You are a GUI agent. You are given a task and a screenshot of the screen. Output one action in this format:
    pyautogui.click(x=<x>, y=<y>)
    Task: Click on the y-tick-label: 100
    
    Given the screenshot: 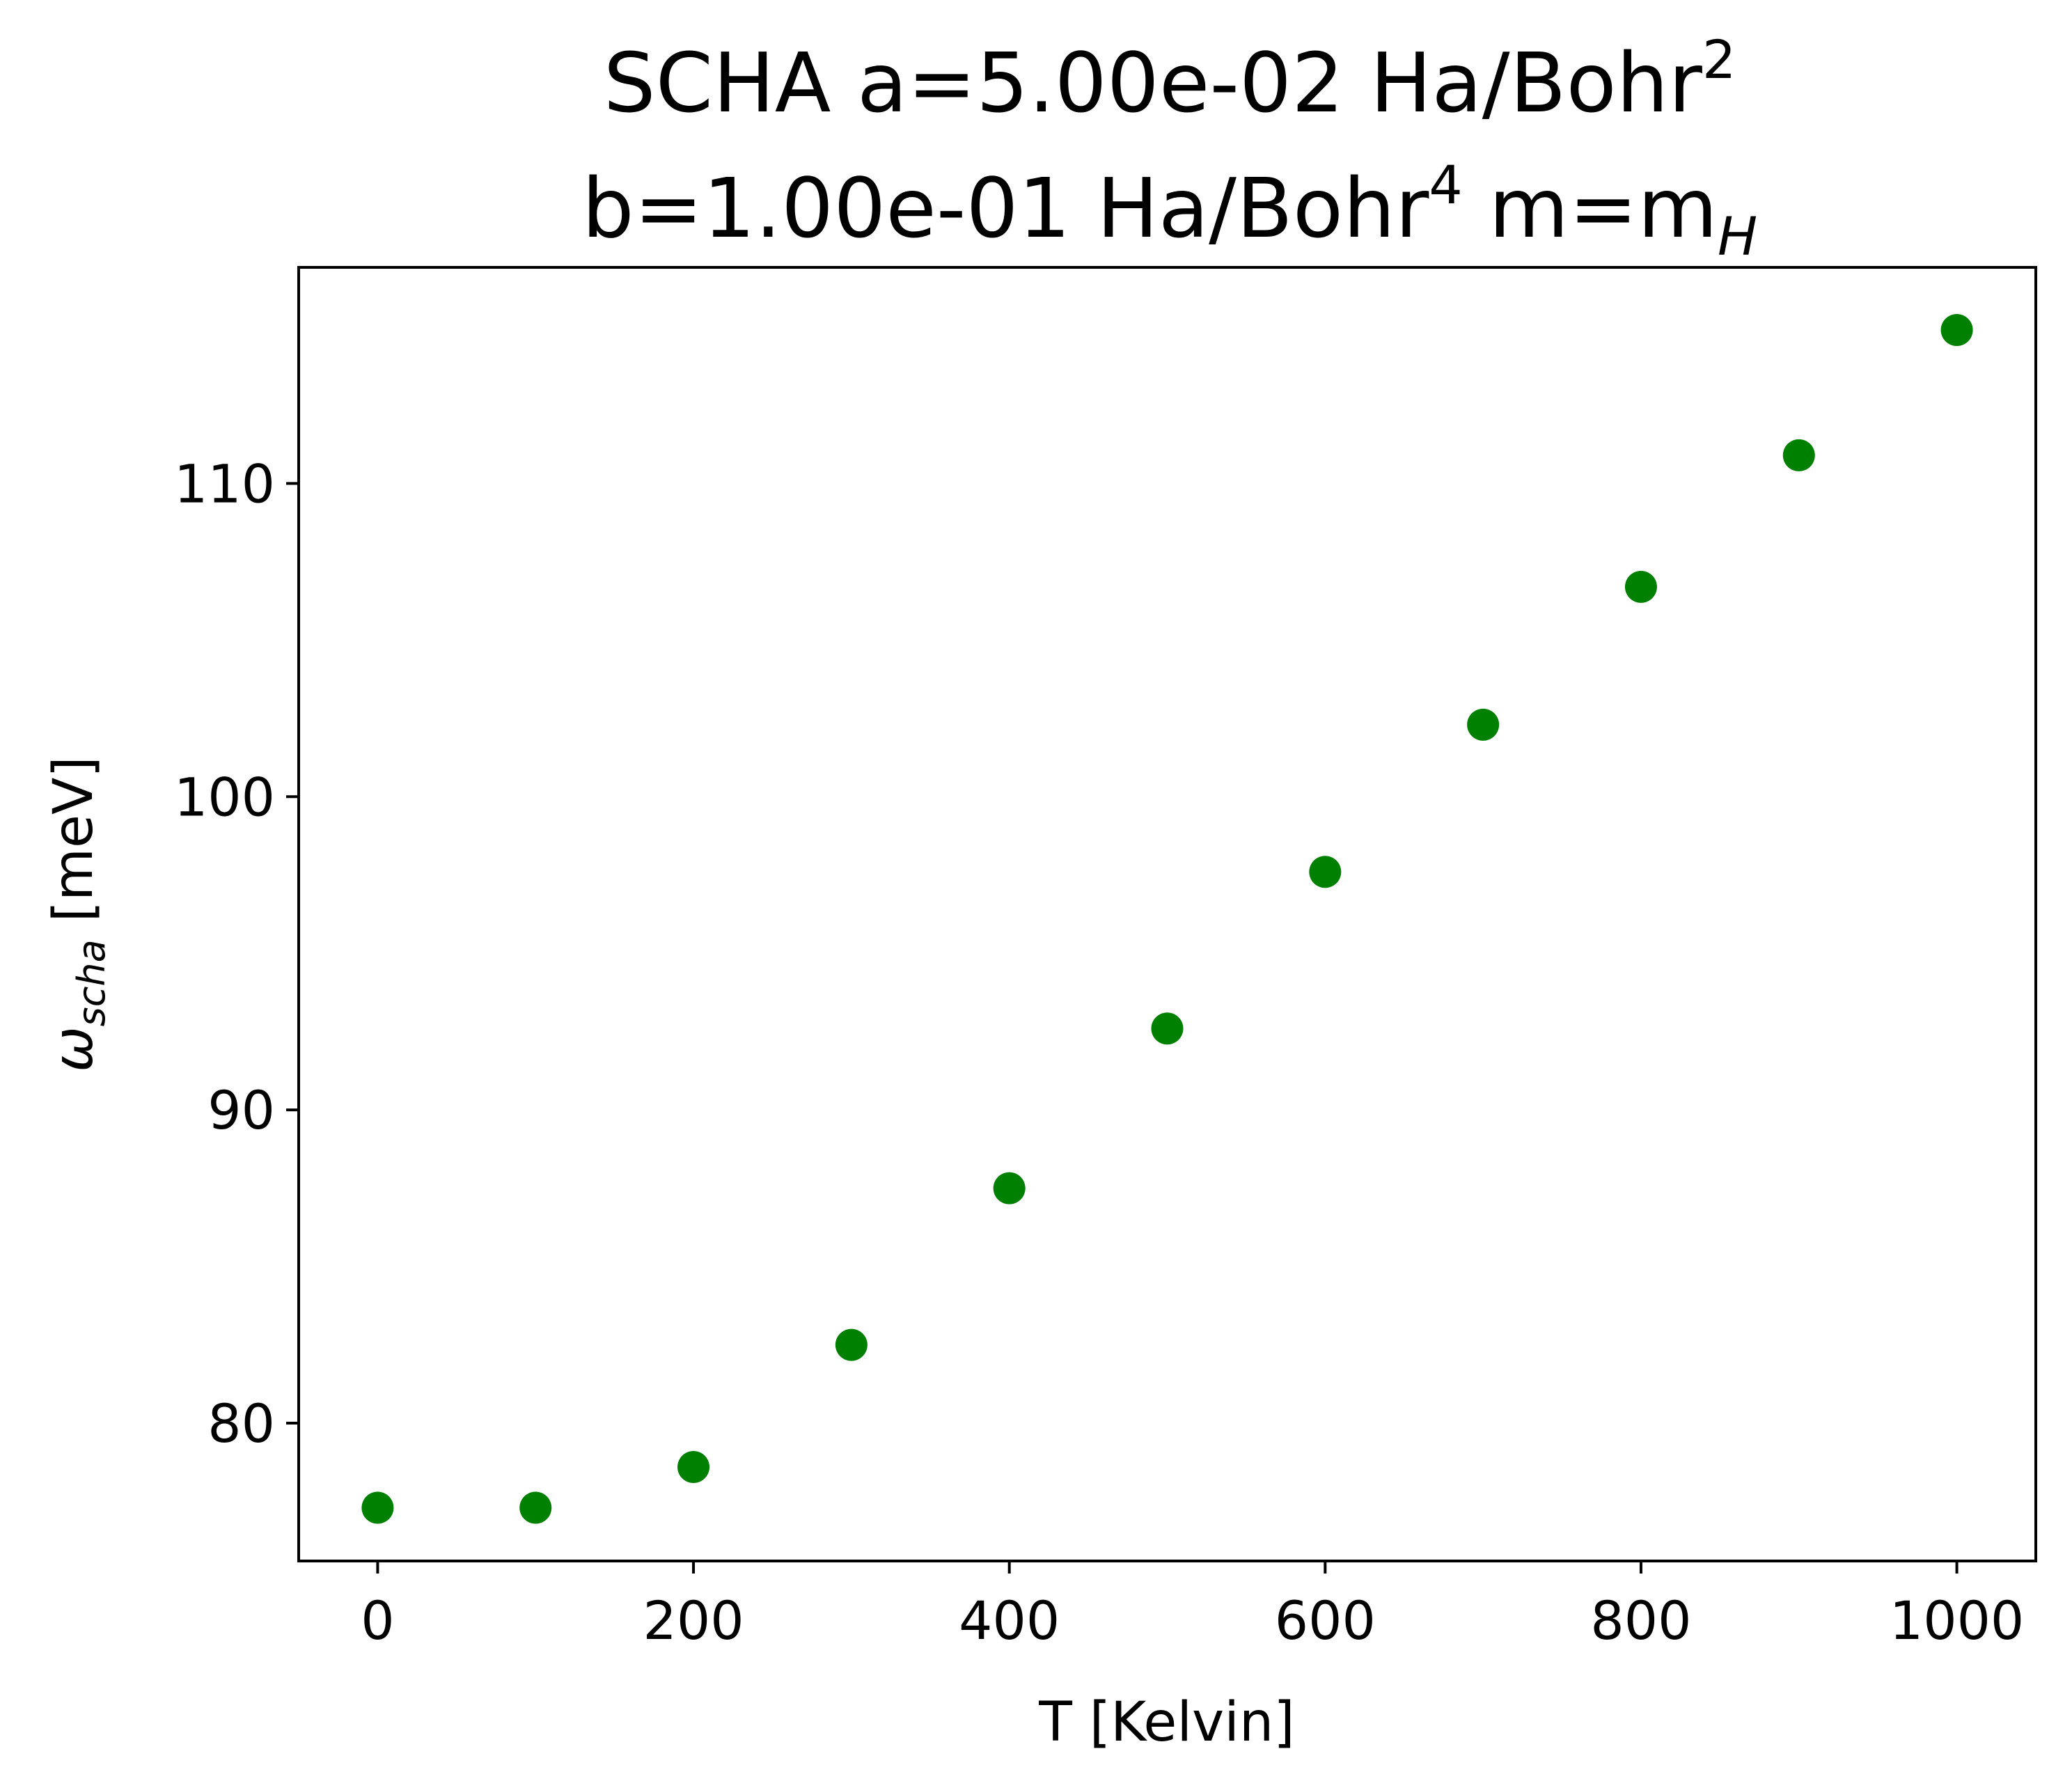 What is the action you would take?
    pyautogui.click(x=225, y=797)
    